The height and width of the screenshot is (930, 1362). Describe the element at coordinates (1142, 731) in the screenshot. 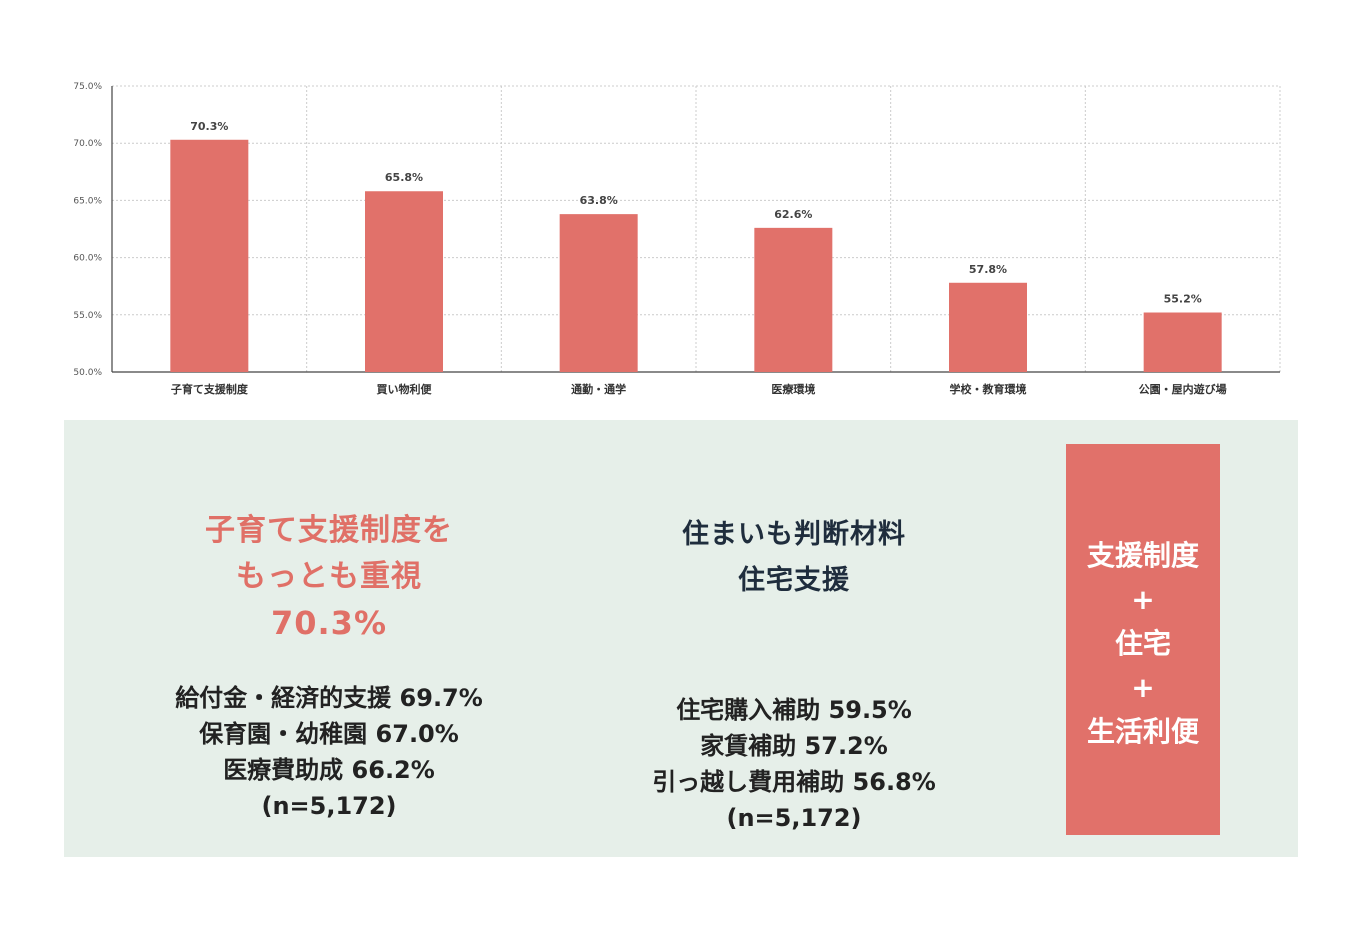

I see `conclusion-line: 生活利便` at that location.